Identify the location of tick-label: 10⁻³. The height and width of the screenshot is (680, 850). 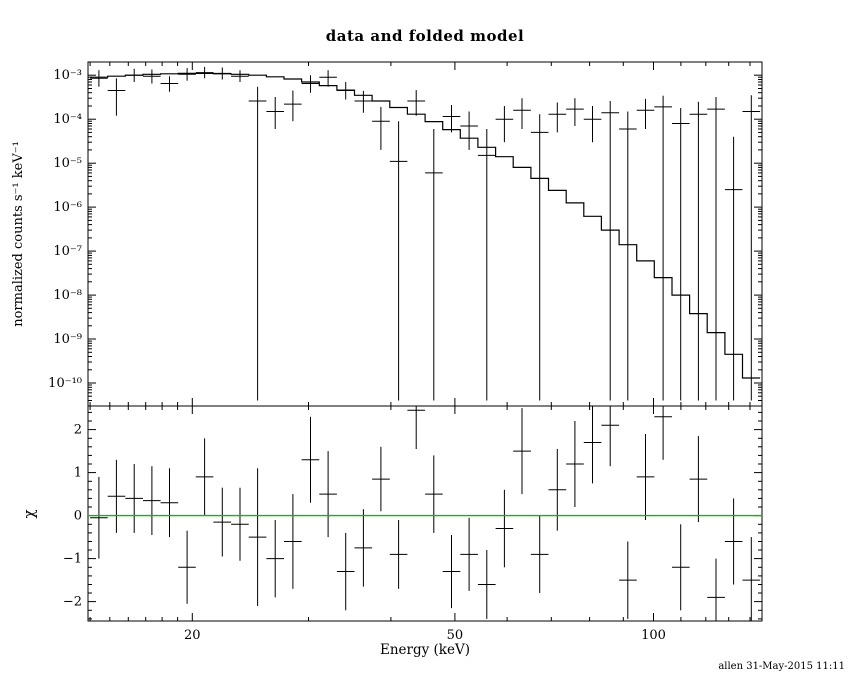
(67, 75).